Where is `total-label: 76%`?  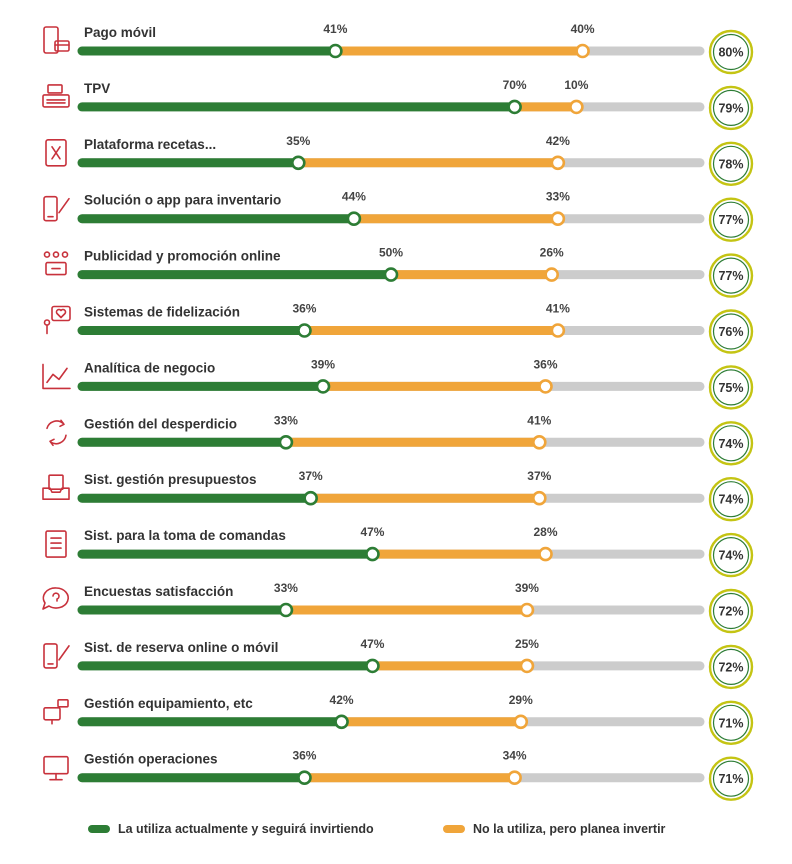
total-label: 76% is located at coordinates (730, 332).